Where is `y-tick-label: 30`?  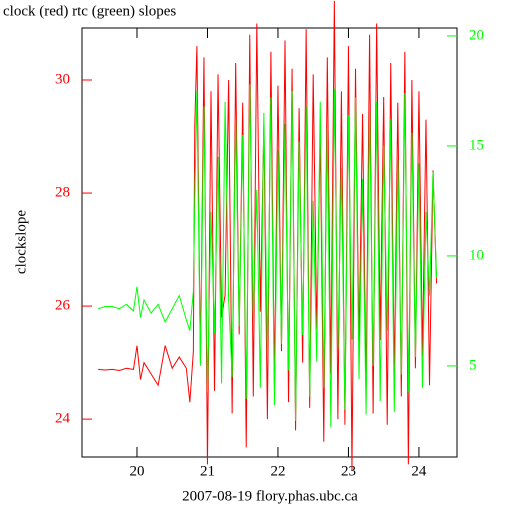
y-tick-label: 30 is located at coordinates (62, 79).